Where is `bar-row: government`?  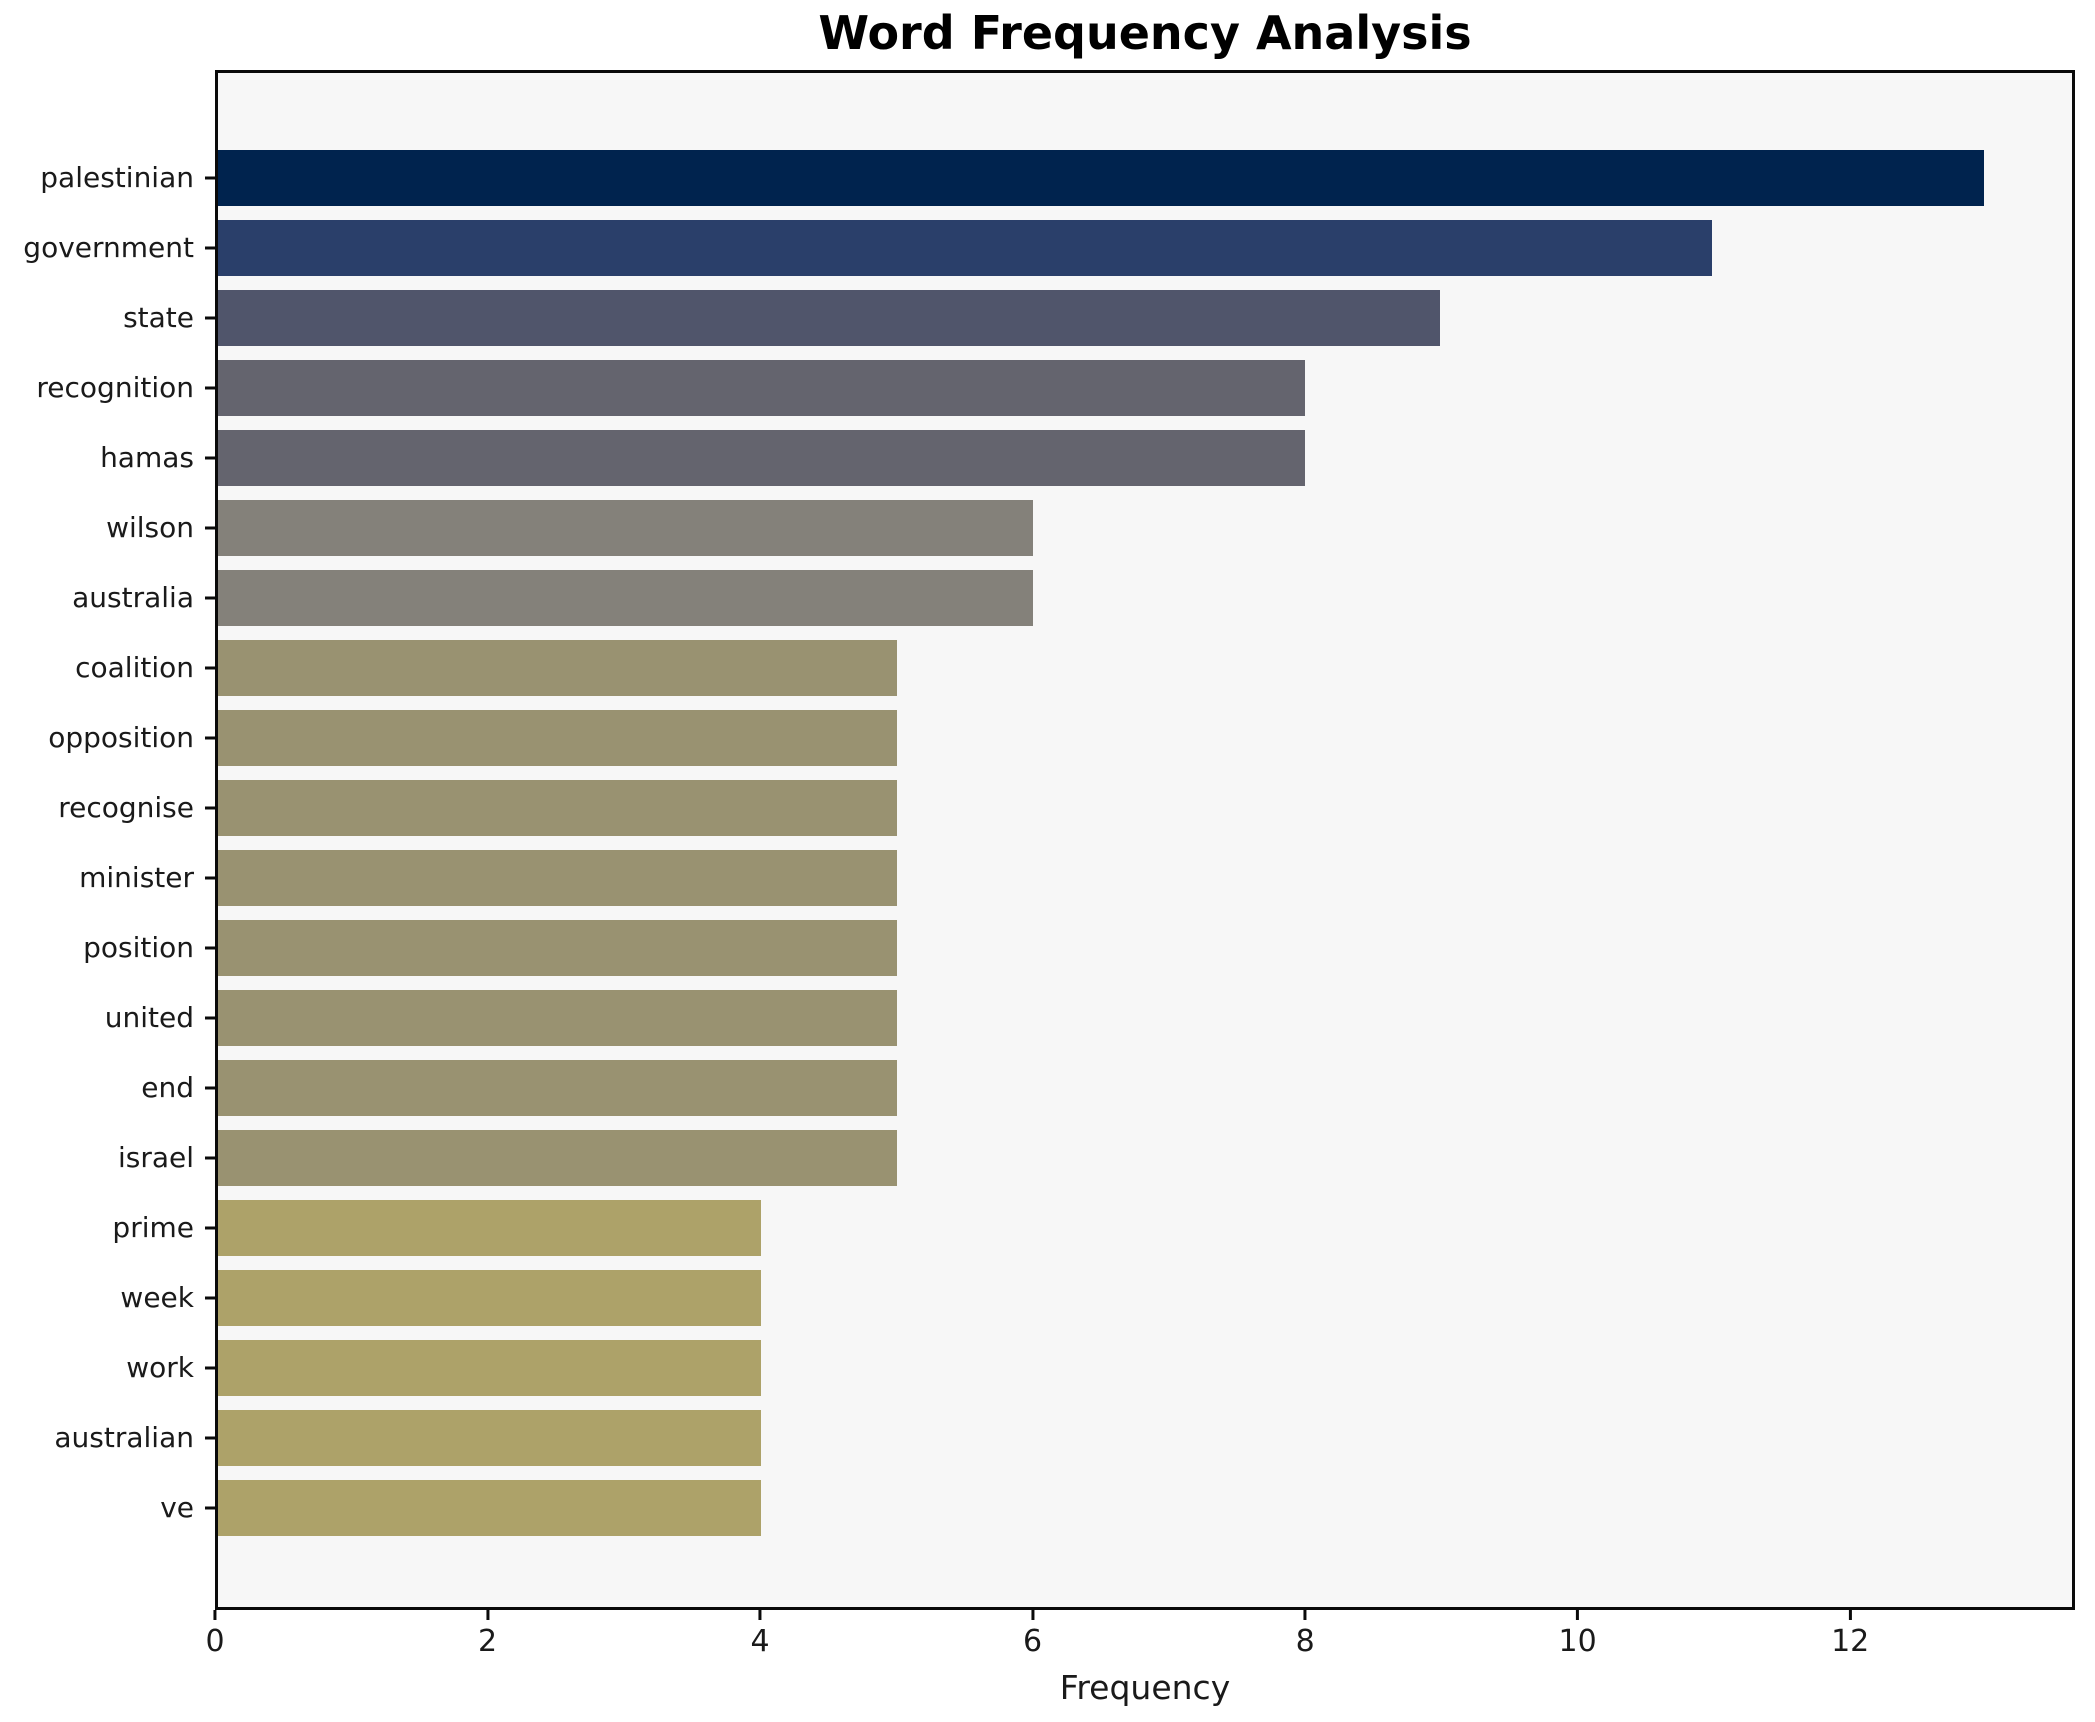 bar-row: government is located at coordinates (1047, 248).